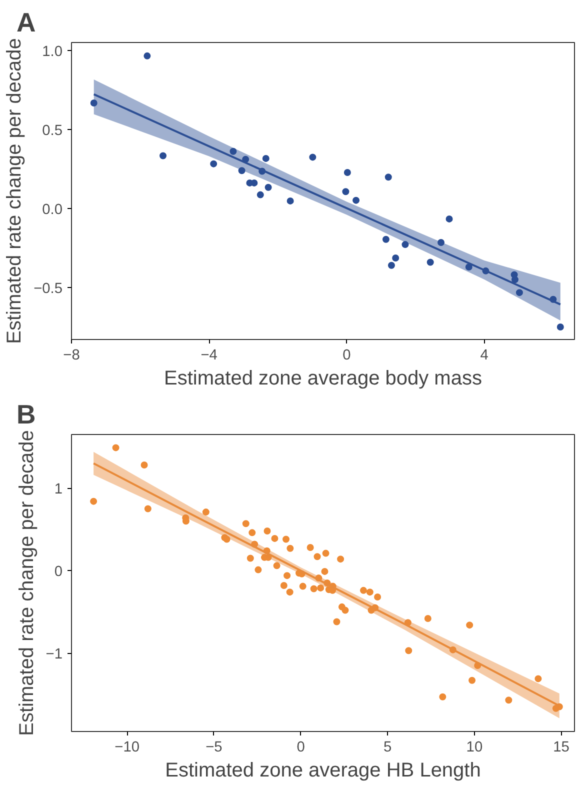 The image size is (579, 788). Describe the element at coordinates (561, 748) in the screenshot. I see `x-tick-label: 15` at that location.